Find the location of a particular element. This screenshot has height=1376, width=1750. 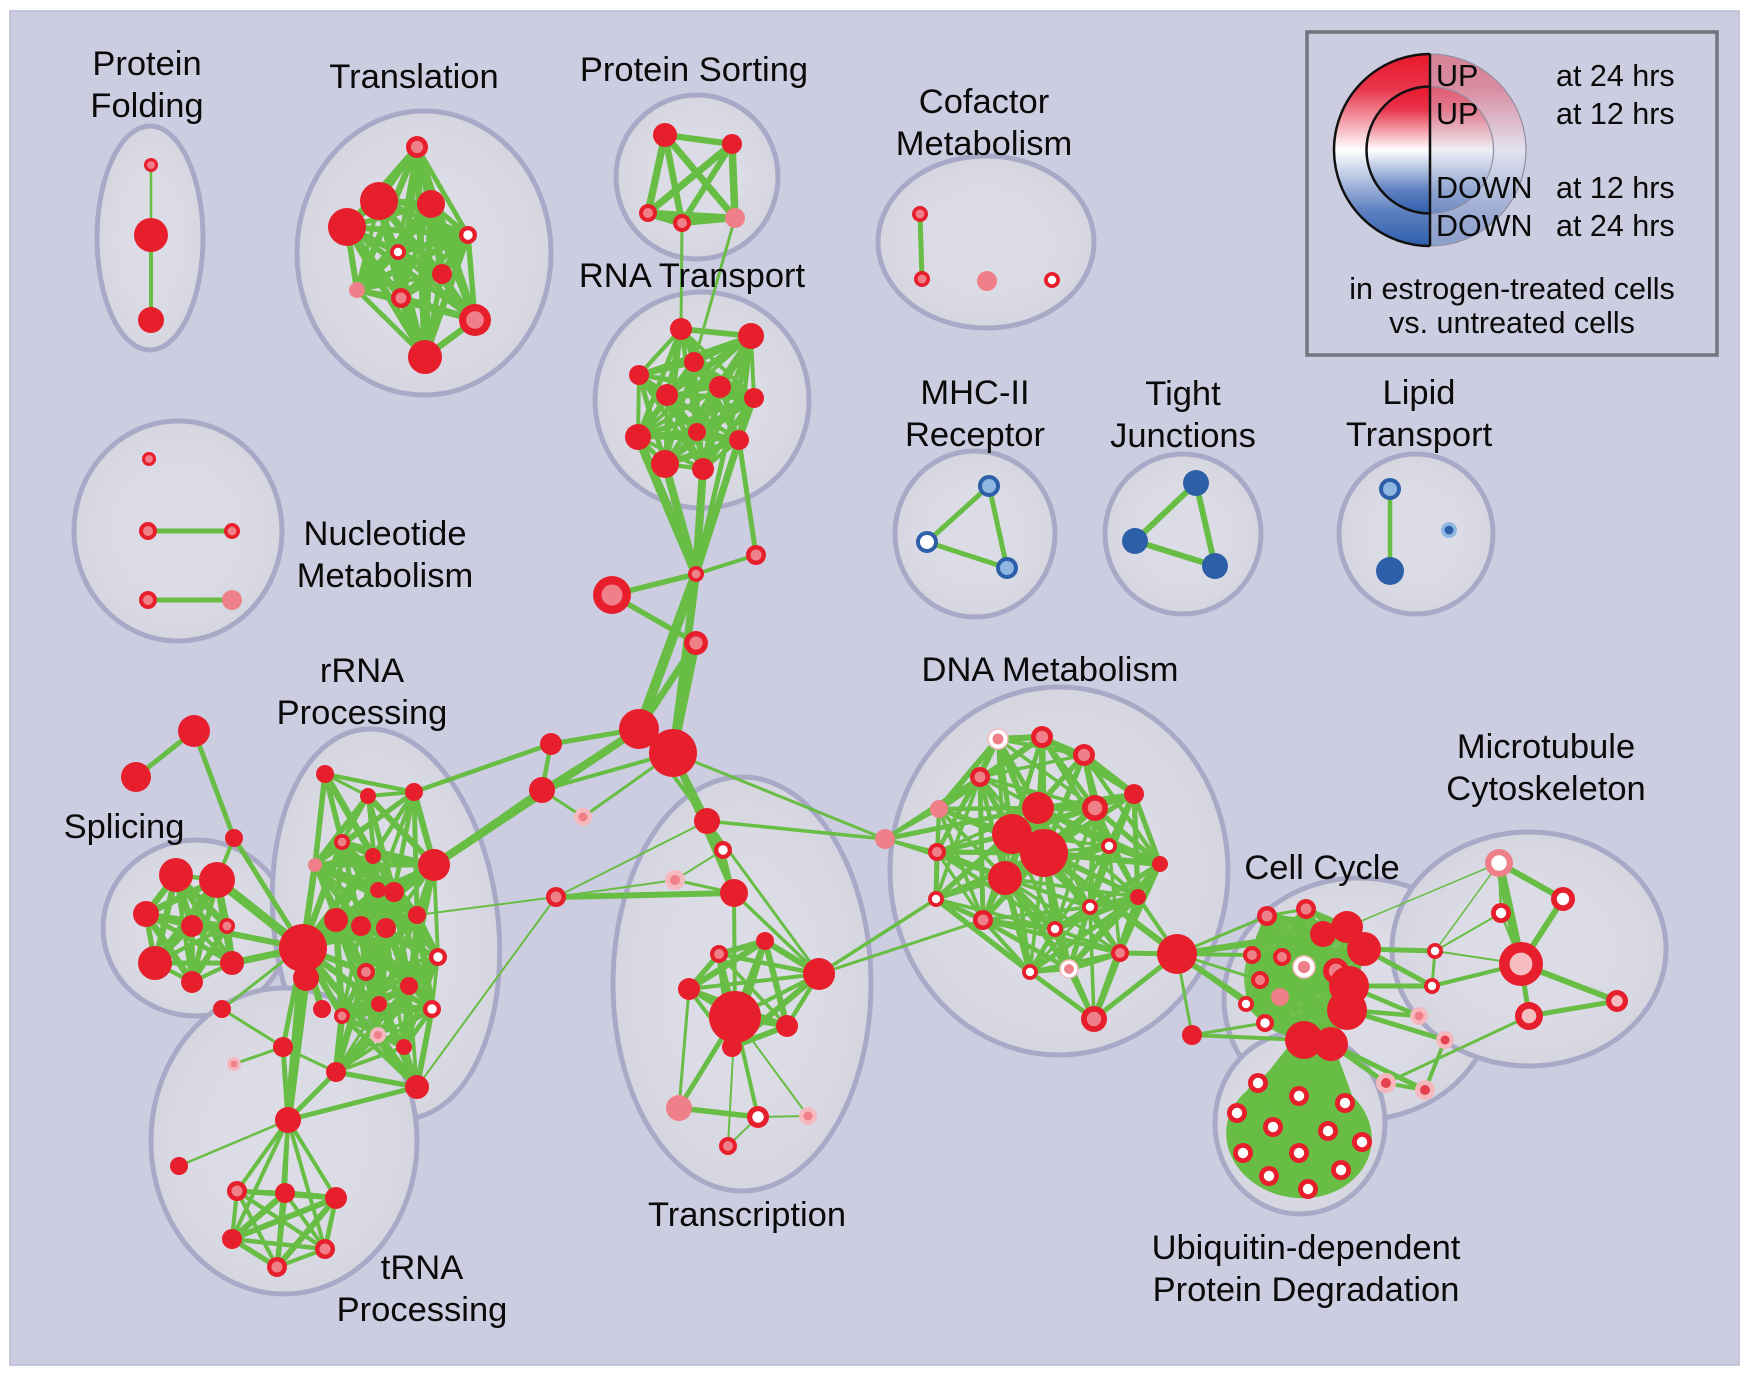

svg-text: Cell Cycle is located at coordinates (1321, 868).